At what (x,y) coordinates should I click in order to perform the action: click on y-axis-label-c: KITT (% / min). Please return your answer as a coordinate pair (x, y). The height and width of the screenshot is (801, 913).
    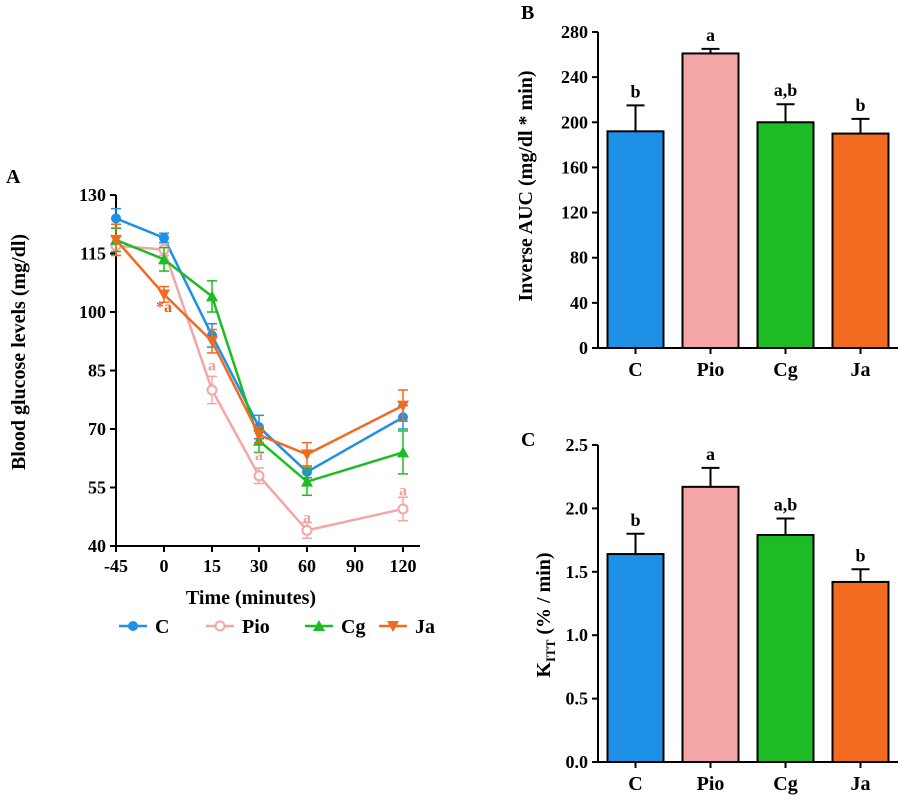
    Looking at the image, I should click on (545, 614).